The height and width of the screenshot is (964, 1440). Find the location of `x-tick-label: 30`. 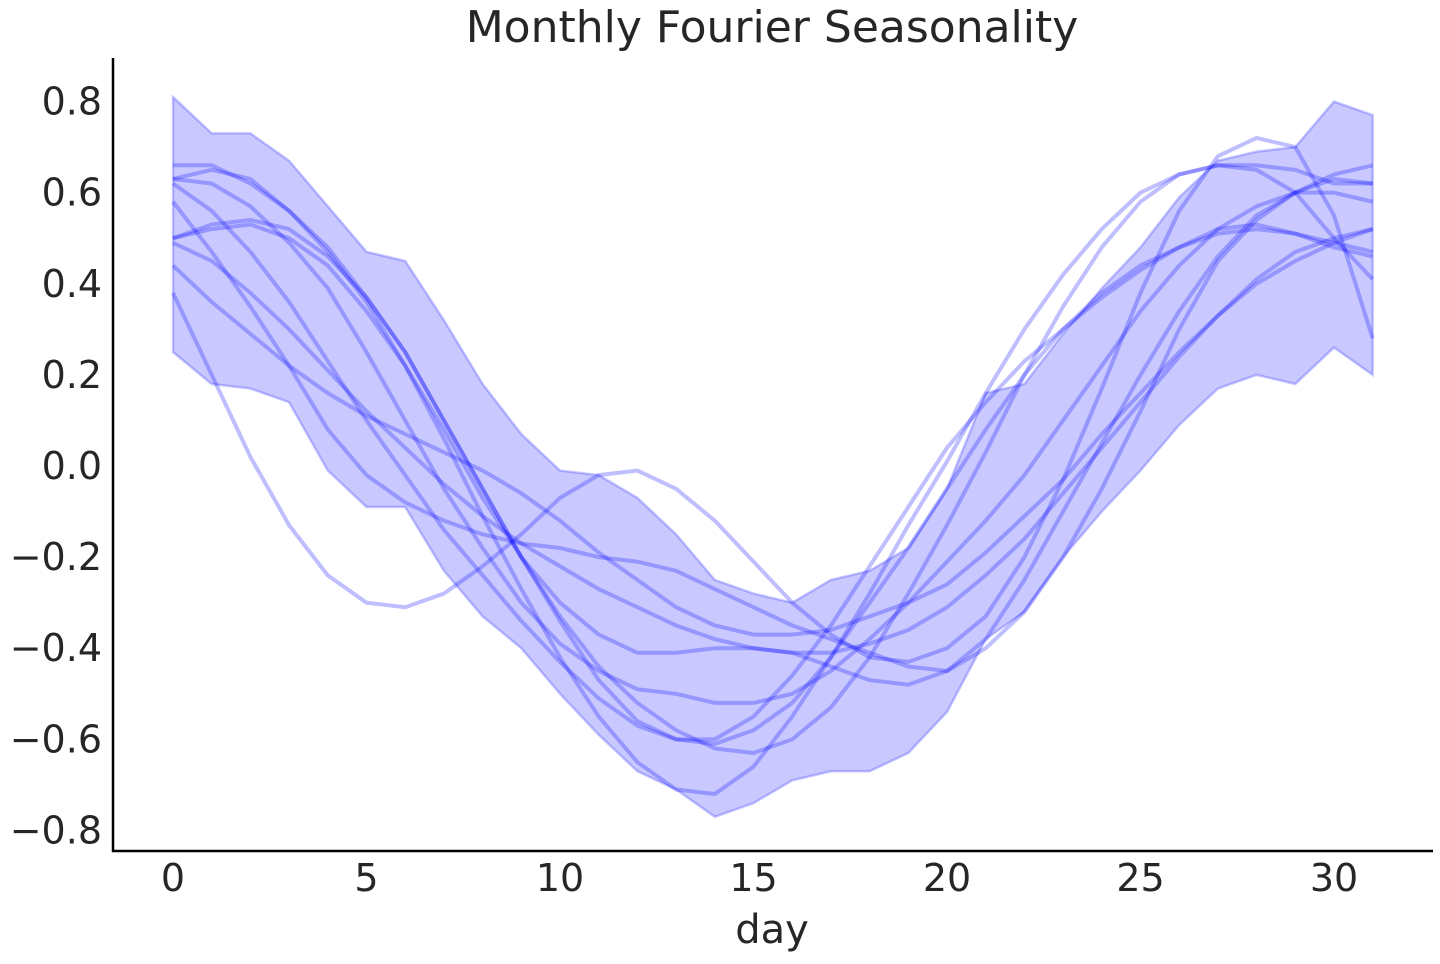

x-tick-label: 30 is located at coordinates (1334, 878).